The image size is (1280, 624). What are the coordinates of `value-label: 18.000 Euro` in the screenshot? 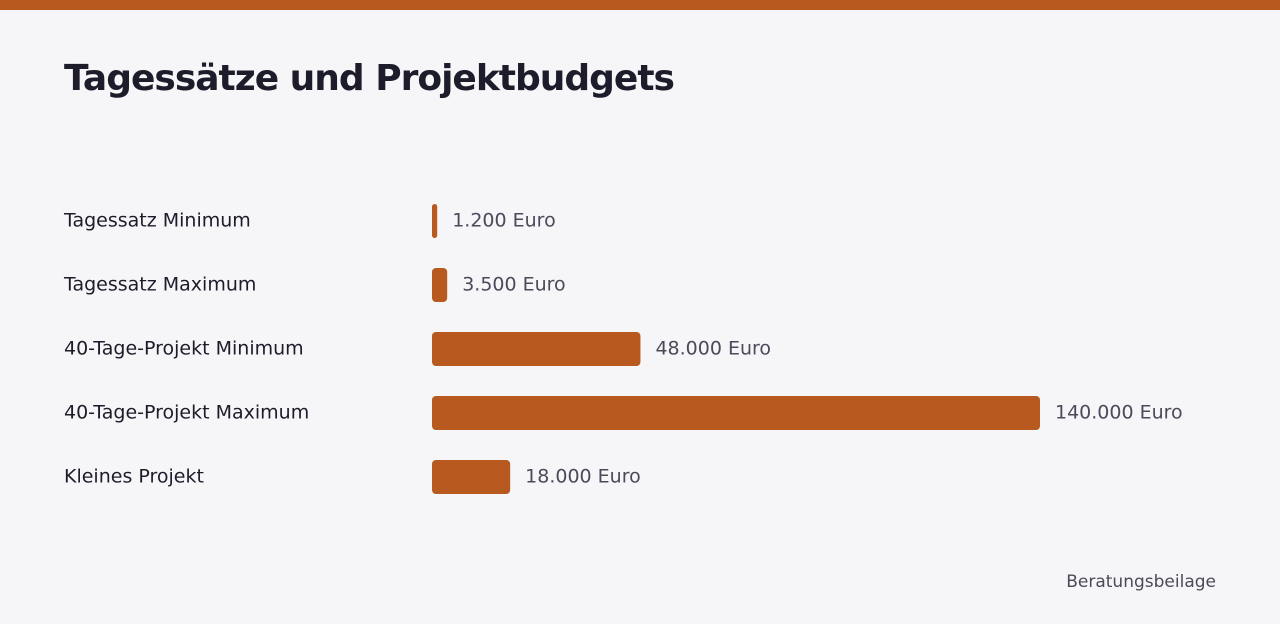 It's located at (583, 477).